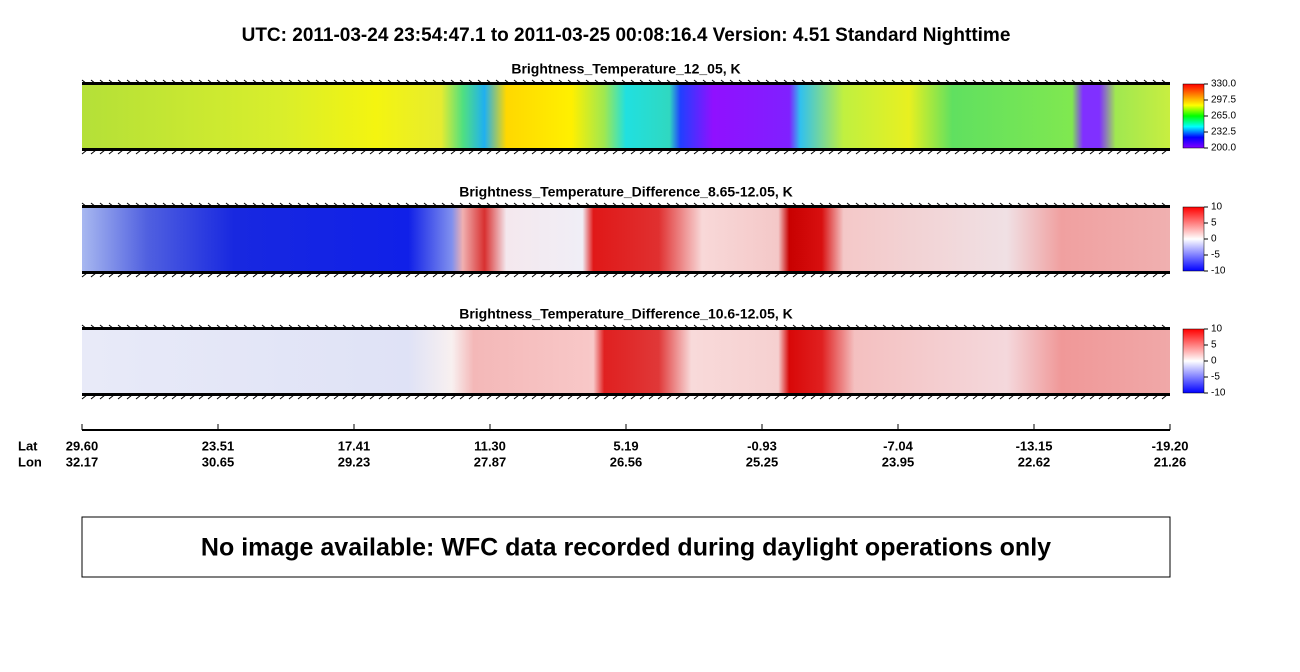  What do you see at coordinates (626, 272) in the screenshot?
I see `strip-border` at bounding box center [626, 272].